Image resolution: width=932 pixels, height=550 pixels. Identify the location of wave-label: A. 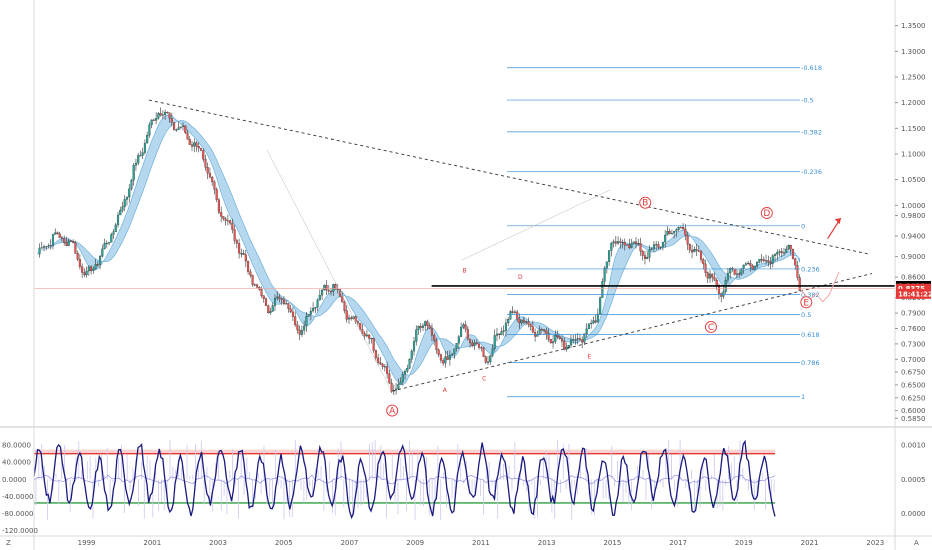
(392, 412).